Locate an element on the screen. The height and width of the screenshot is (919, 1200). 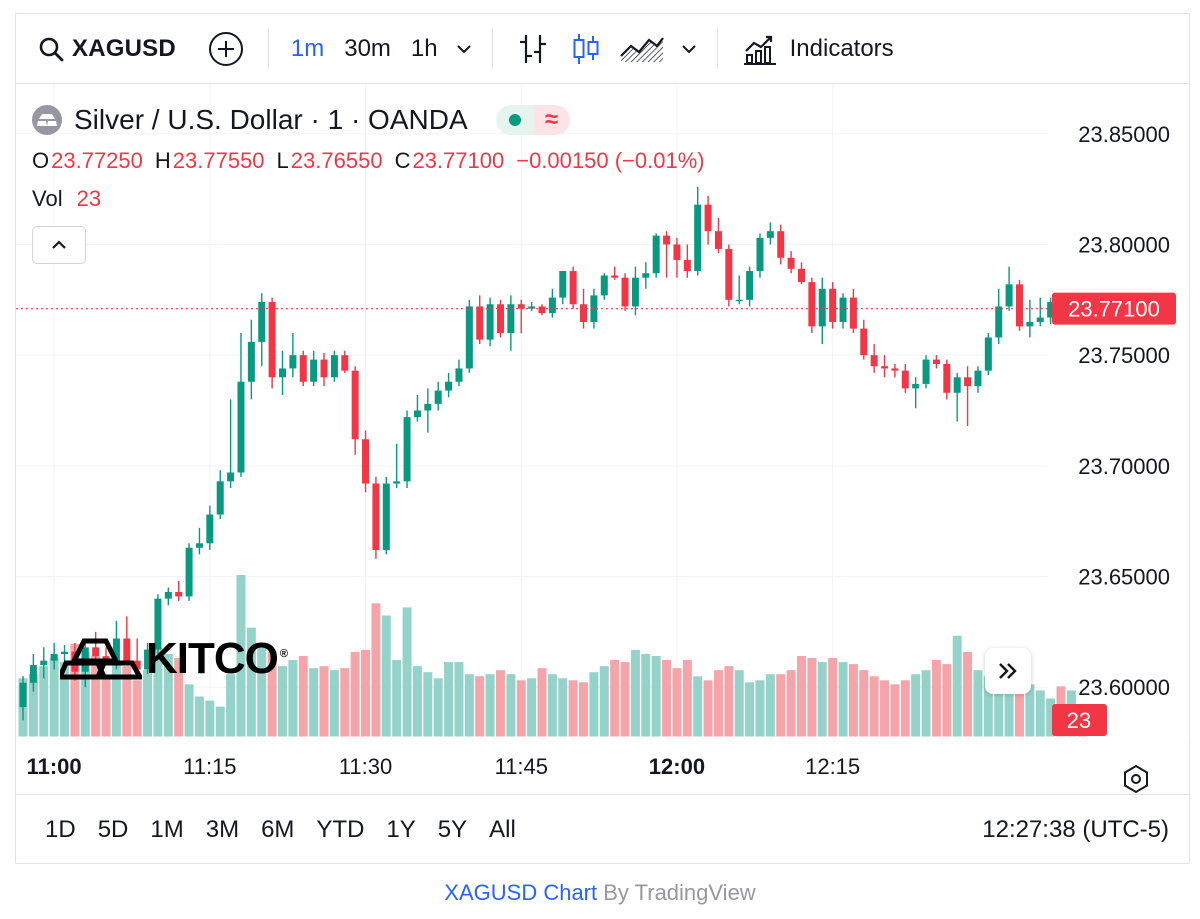
indicators-icon is located at coordinates (759, 50).